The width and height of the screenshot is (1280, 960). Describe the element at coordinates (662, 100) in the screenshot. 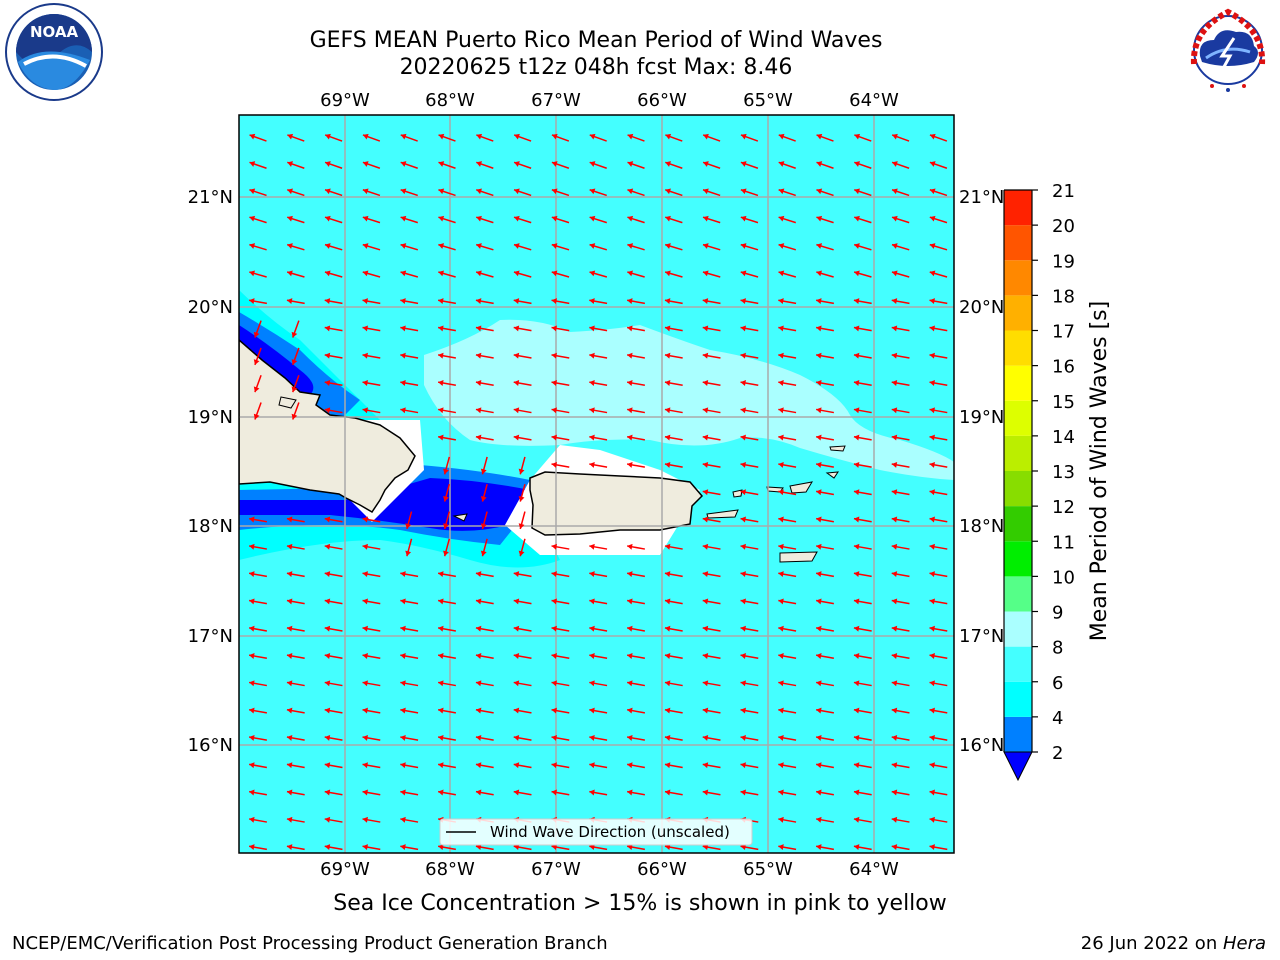

I see `lon-label-top: 66°W` at that location.